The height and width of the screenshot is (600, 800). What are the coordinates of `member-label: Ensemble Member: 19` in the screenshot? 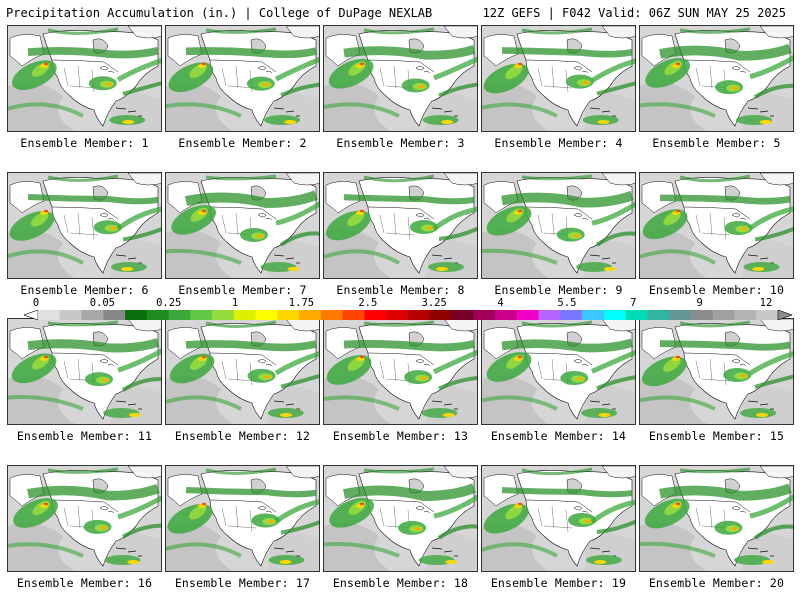 It's located at (558, 583).